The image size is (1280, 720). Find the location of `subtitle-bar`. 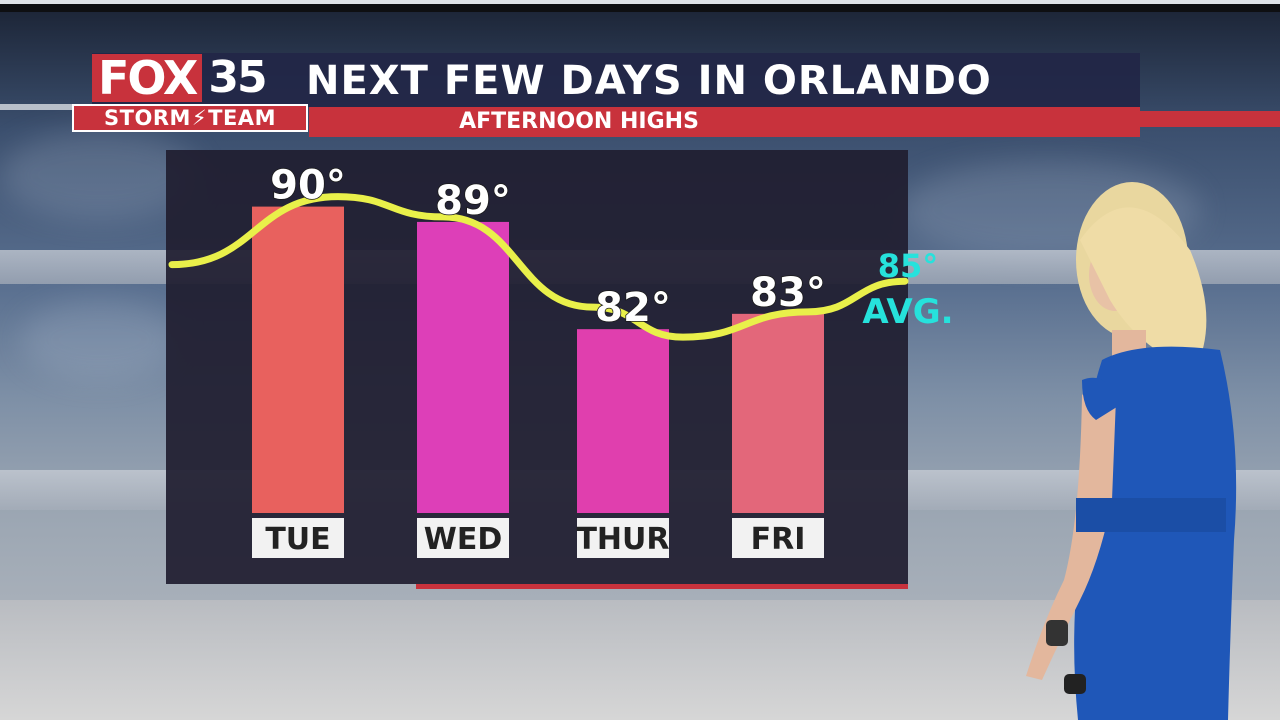

subtitle-bar is located at coordinates (724, 122).